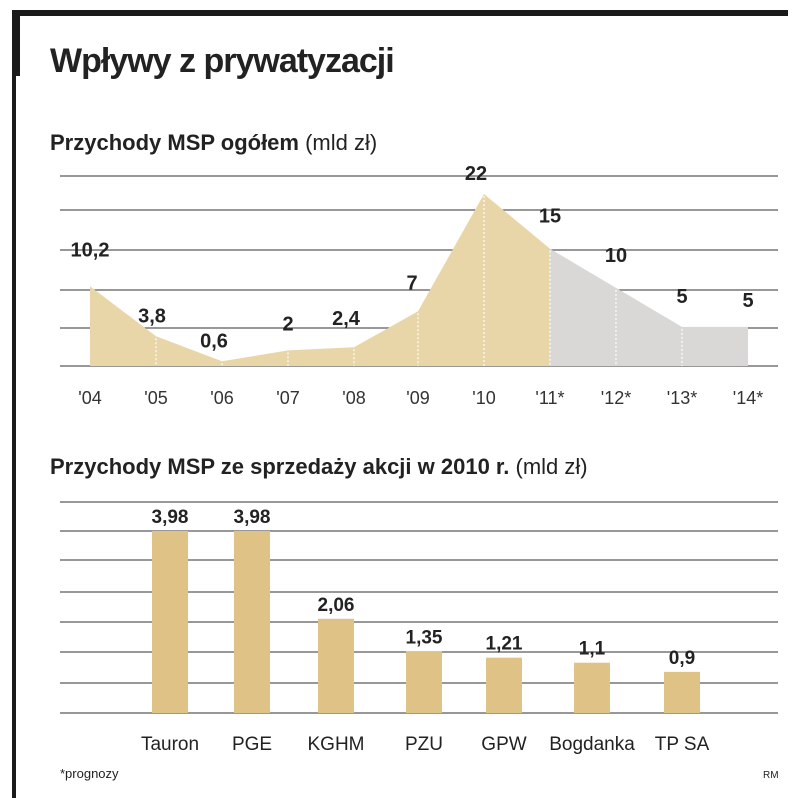 This screenshot has height=798, width=805. What do you see at coordinates (682, 658) in the screenshot?
I see `bar-value-label: 0,9` at bounding box center [682, 658].